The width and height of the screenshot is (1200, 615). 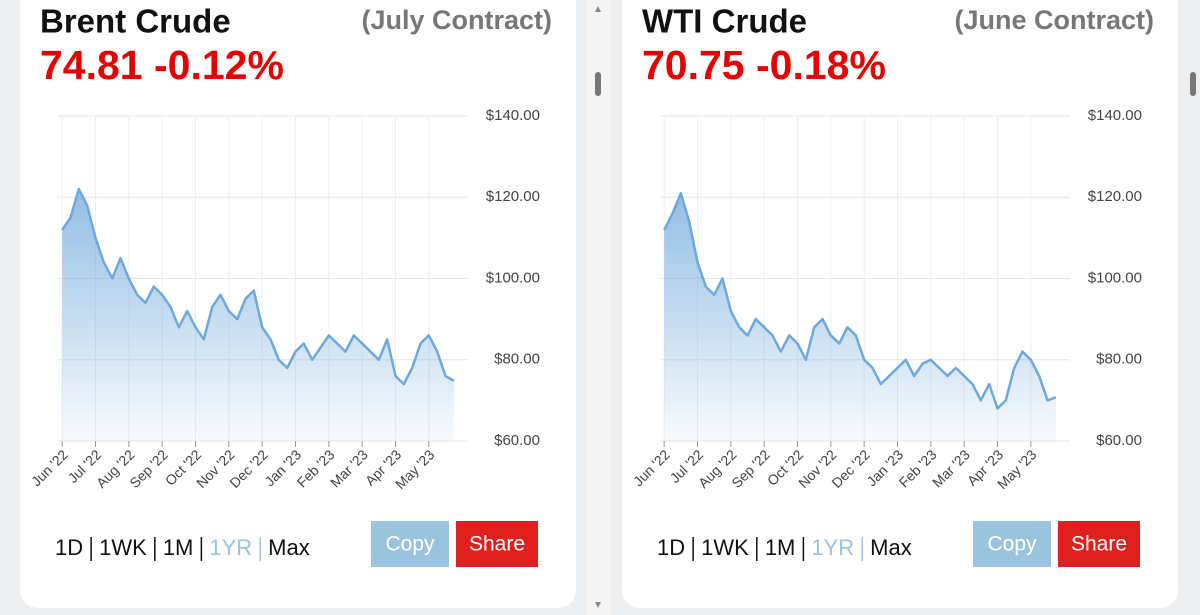 What do you see at coordinates (135, 21) in the screenshot?
I see `chart-title: Brent Crude` at bounding box center [135, 21].